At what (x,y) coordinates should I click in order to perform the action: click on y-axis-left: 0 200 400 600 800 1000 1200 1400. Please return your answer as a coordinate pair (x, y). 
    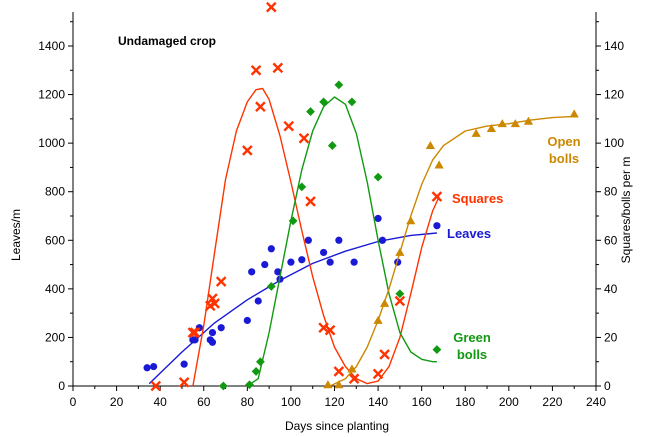
    Looking at the image, I should click on (55, 207).